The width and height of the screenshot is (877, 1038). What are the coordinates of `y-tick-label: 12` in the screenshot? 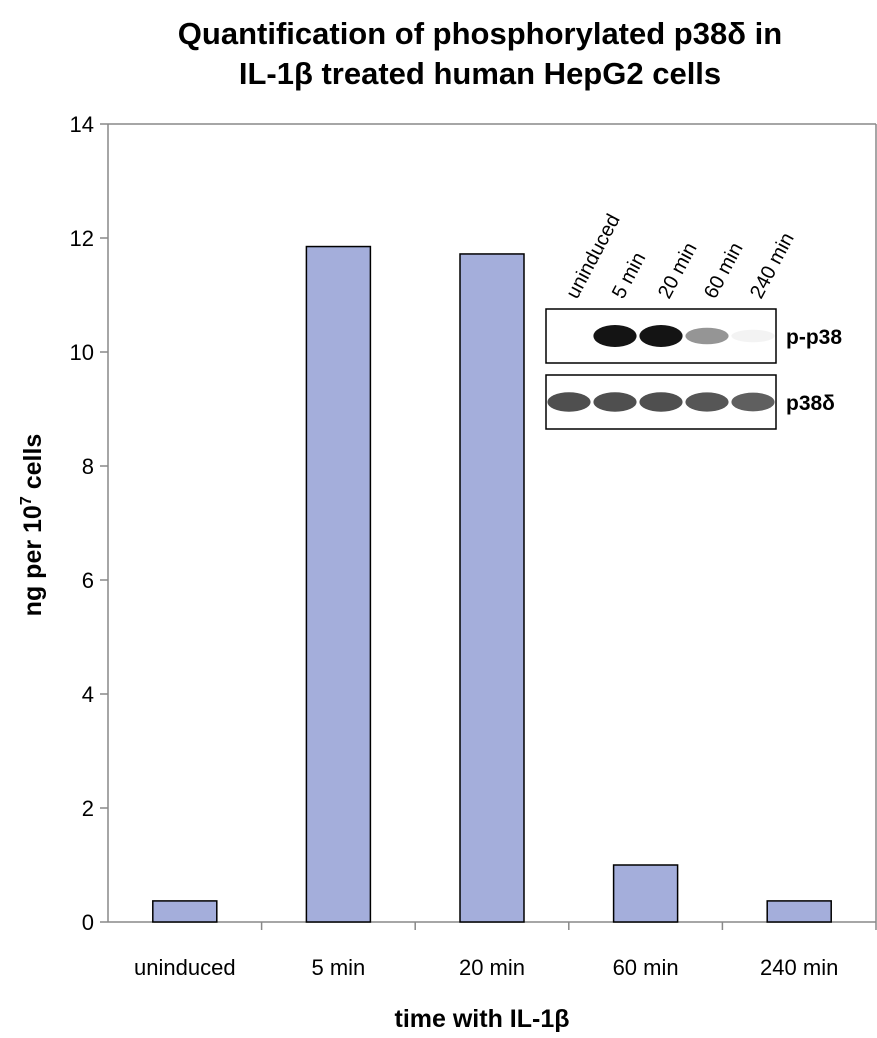 It's located at (82, 238).